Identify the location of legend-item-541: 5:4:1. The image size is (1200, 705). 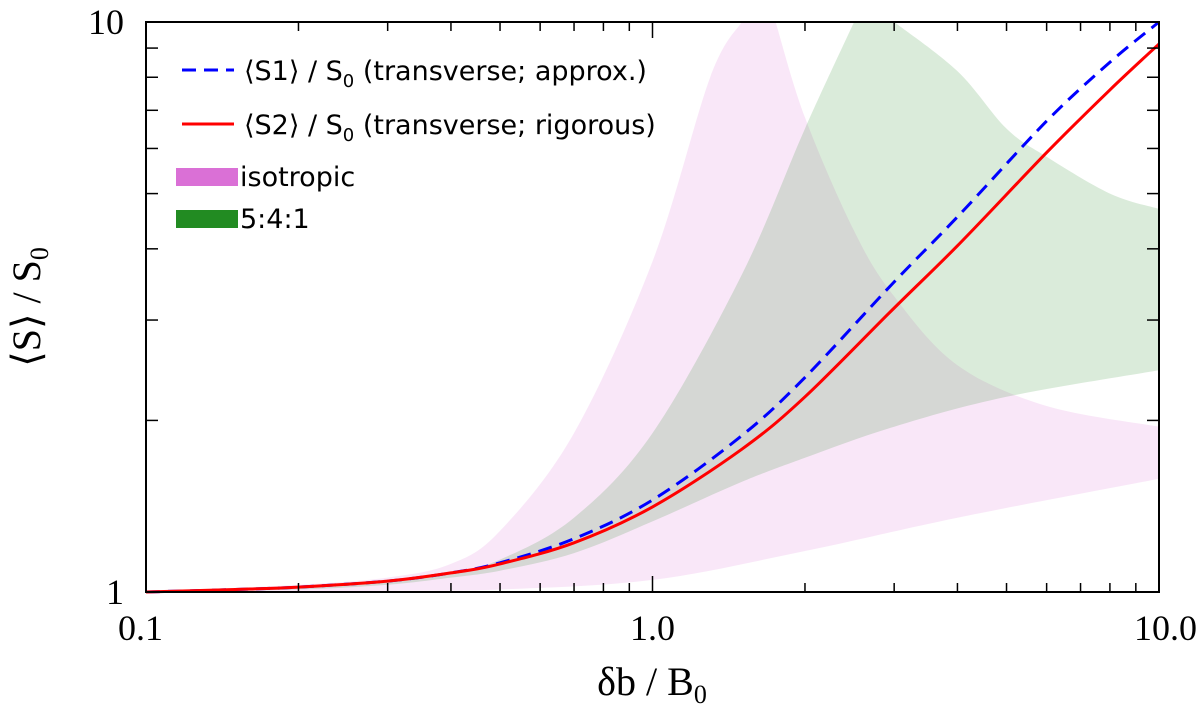
(243, 219).